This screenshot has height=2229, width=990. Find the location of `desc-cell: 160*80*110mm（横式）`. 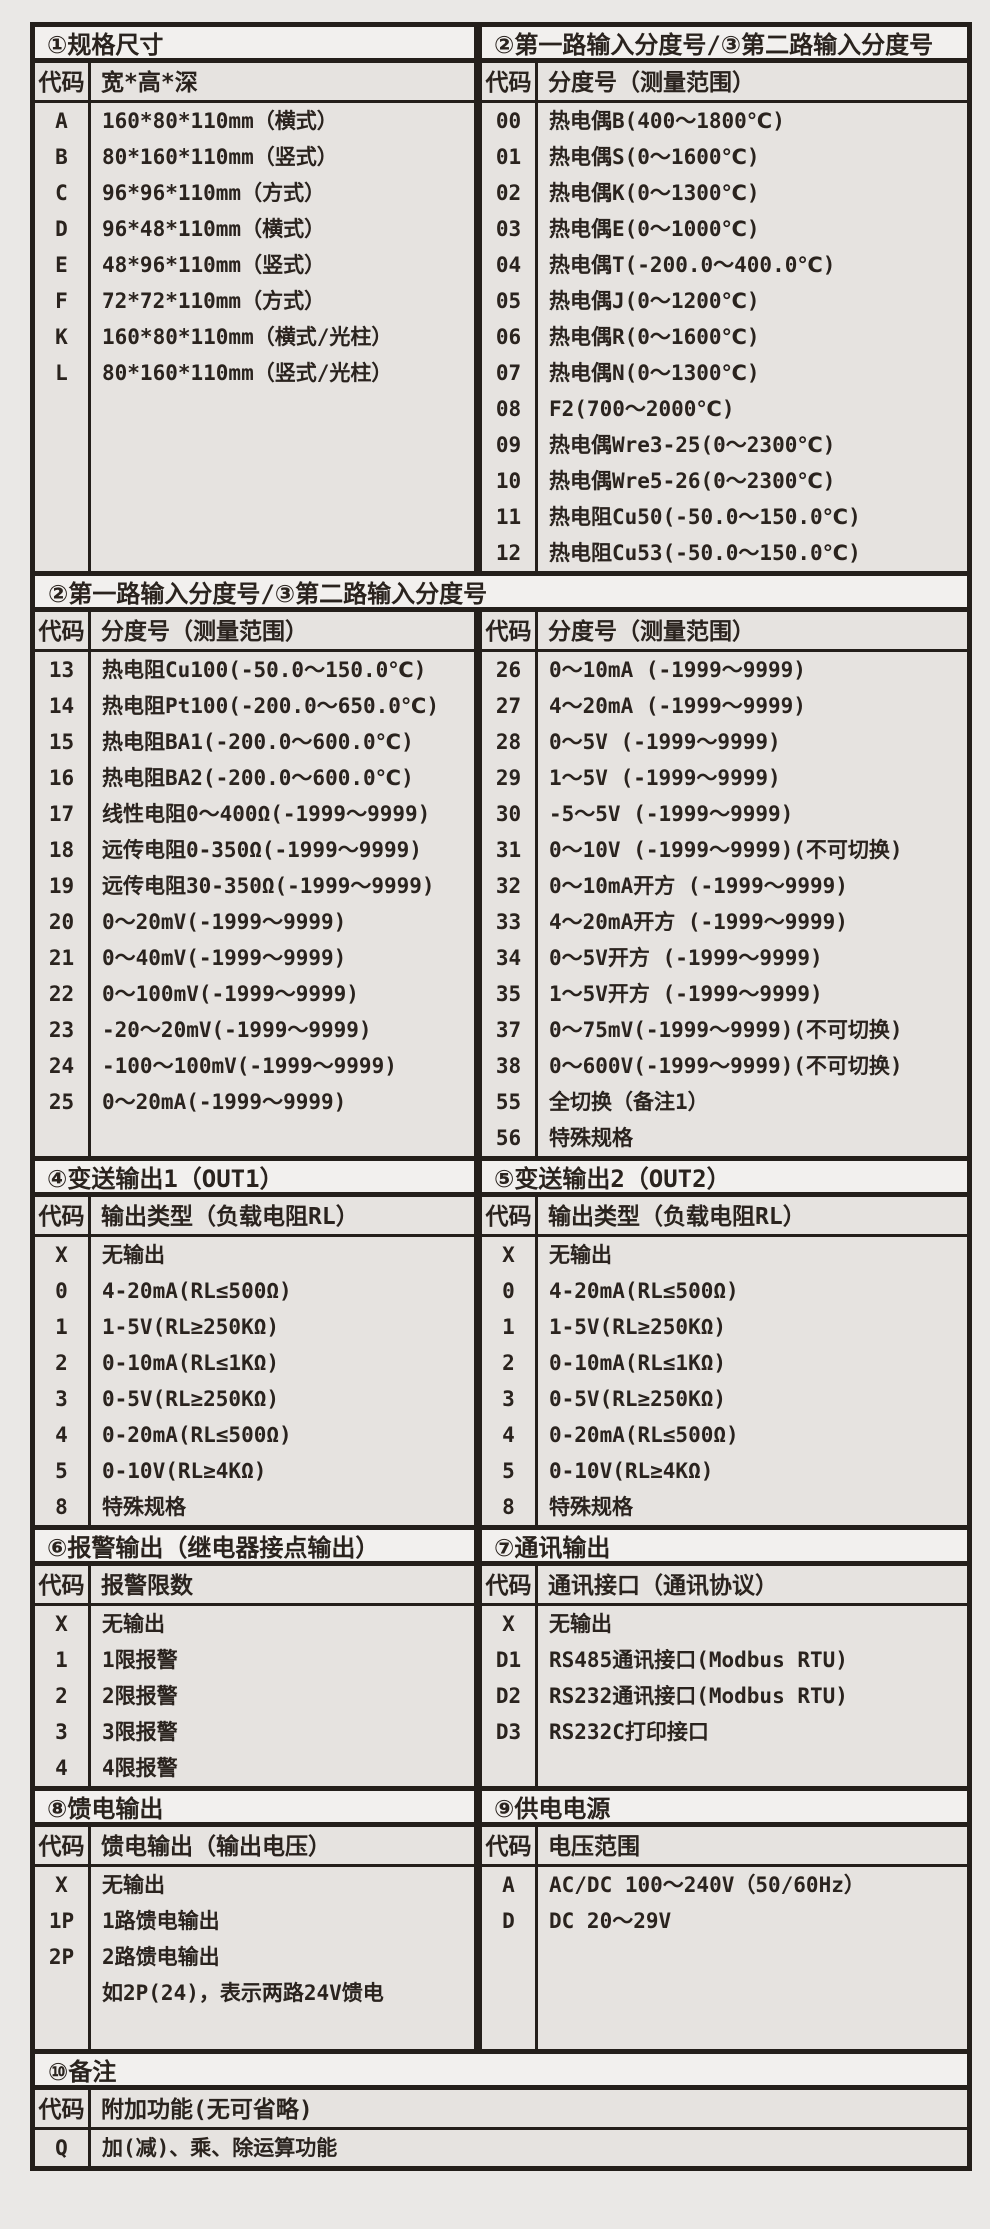

desc-cell: 160*80*110mm（横式） is located at coordinates (220, 121).